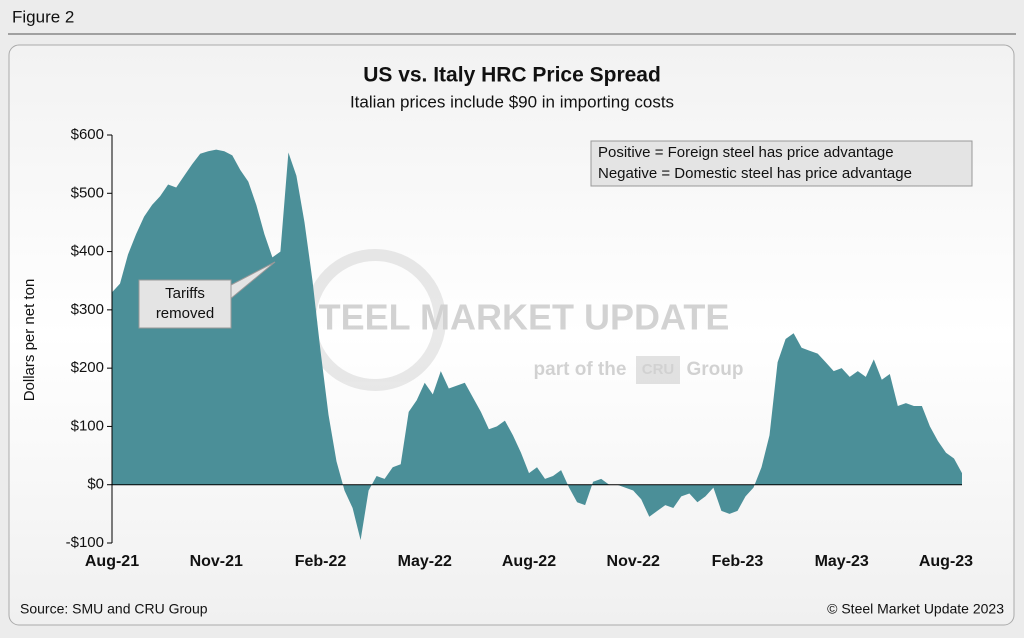 The image size is (1024, 638). I want to click on source: Source: SMU and CRU Group, so click(114, 609).